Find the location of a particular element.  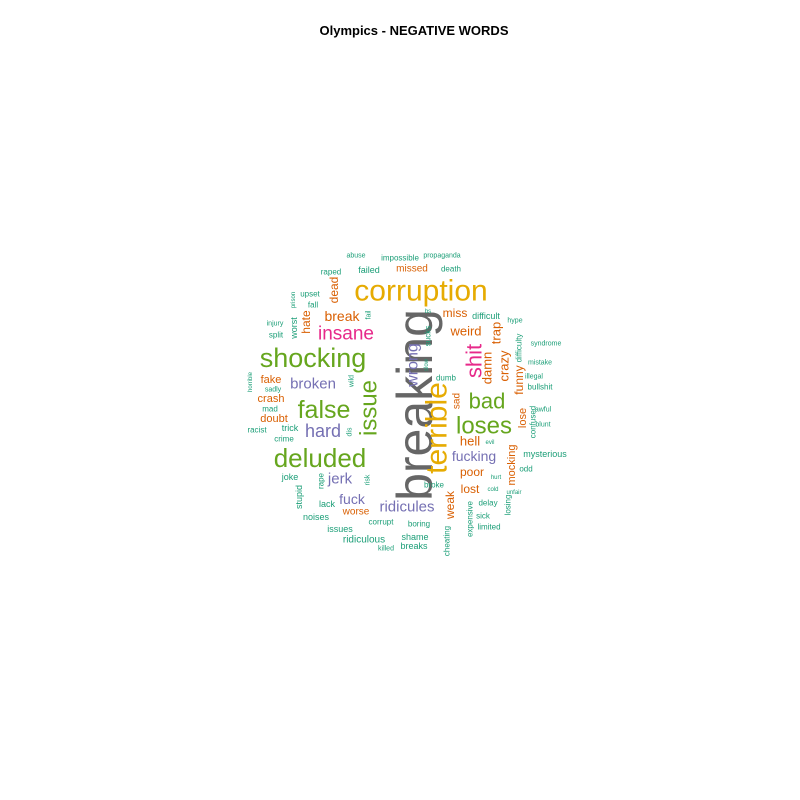

word-abuse: abuse is located at coordinates (355, 256).